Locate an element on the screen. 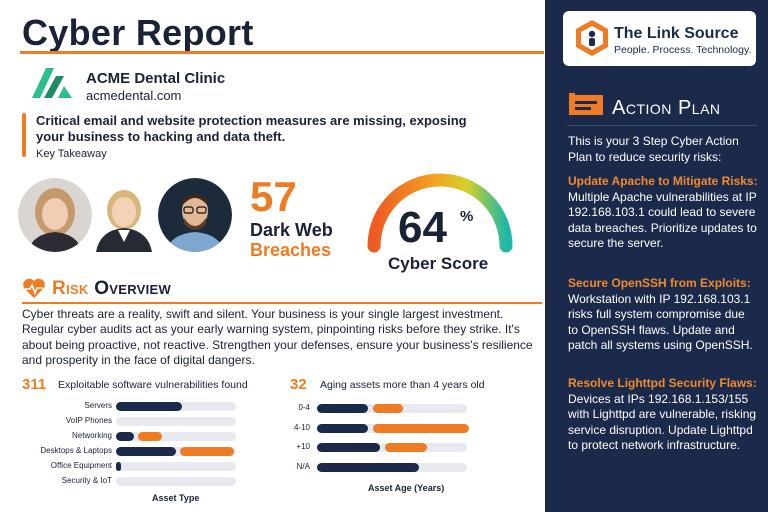 The image size is (768, 512). brand-name: The Link Source is located at coordinates (676, 33).